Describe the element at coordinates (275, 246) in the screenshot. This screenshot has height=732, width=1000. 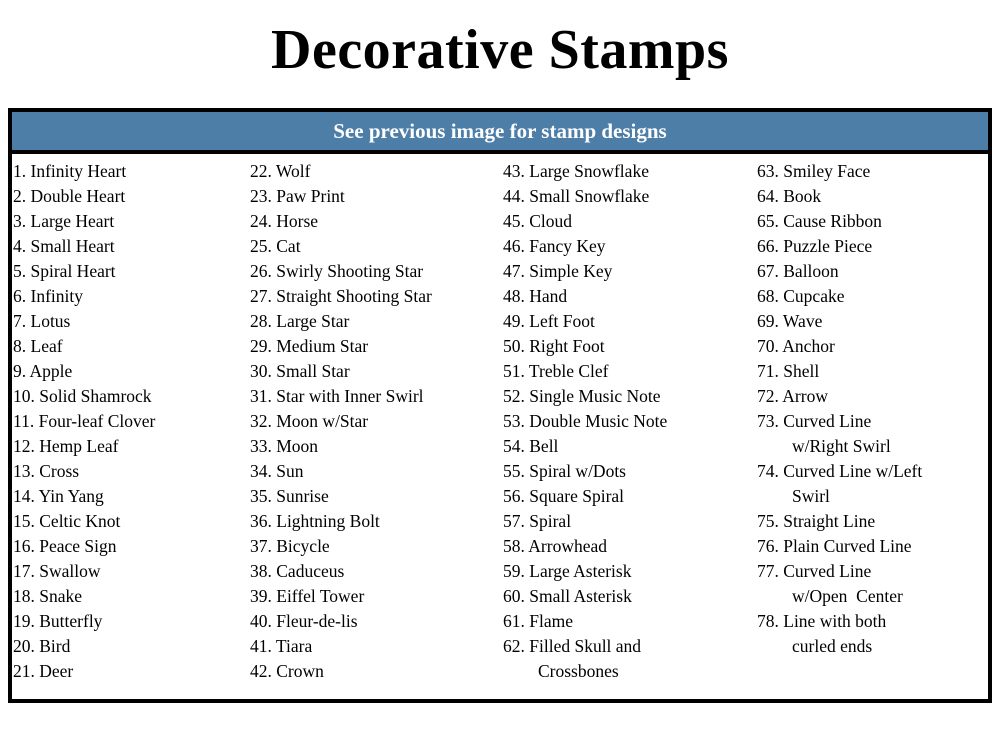
I see `list-item-line: 25. Cat` at that location.